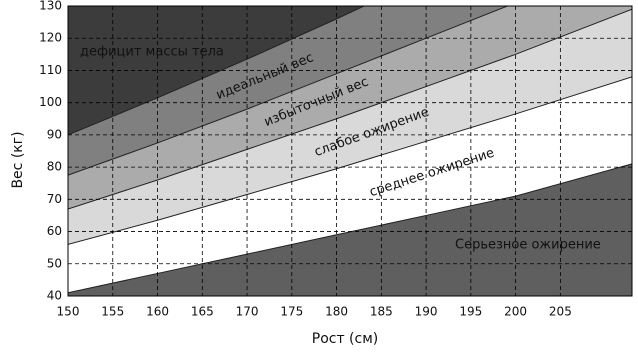 This screenshot has height=353, width=638. Describe the element at coordinates (528, 245) in the screenshot. I see `zone-label: Серьезное ожирение` at that location.